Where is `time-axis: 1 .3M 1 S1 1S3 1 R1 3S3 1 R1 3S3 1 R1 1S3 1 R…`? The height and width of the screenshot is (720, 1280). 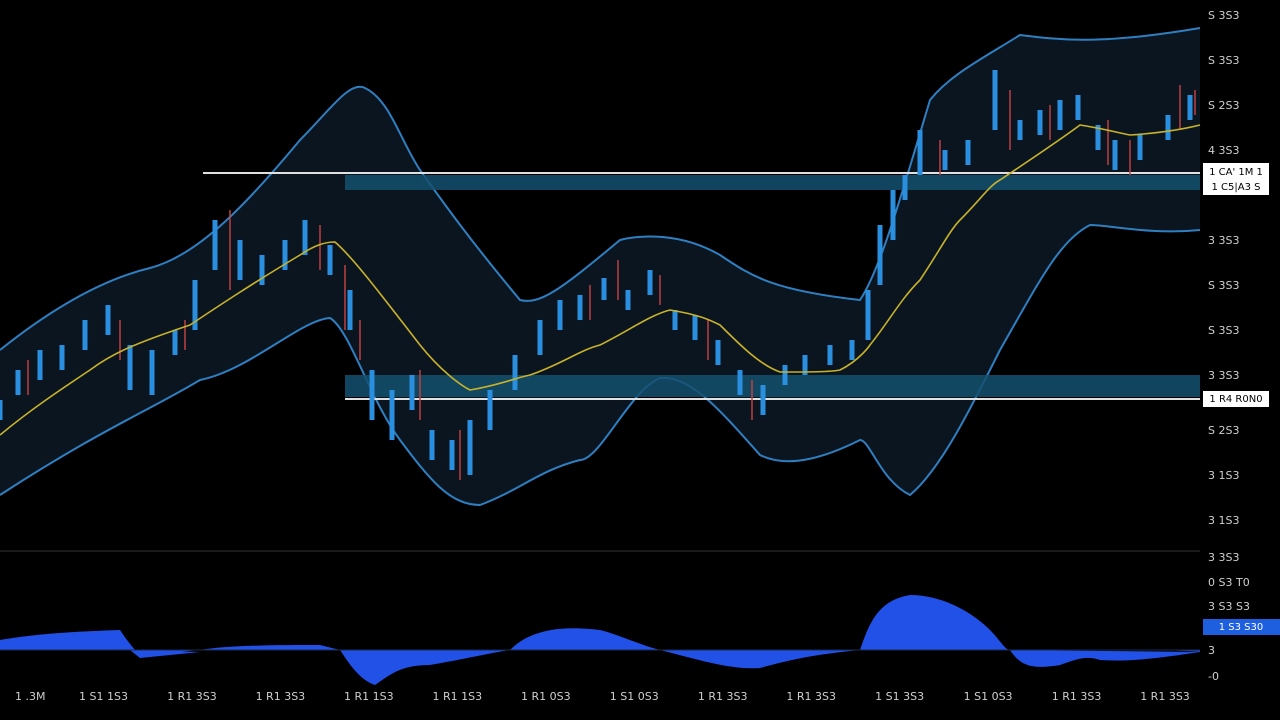
time-axis: 1 .3M 1 S1 1S3 1 R1 3S3 1 R1 3S3 1 R1 1S3 1 R… is located at coordinates (602, 696).